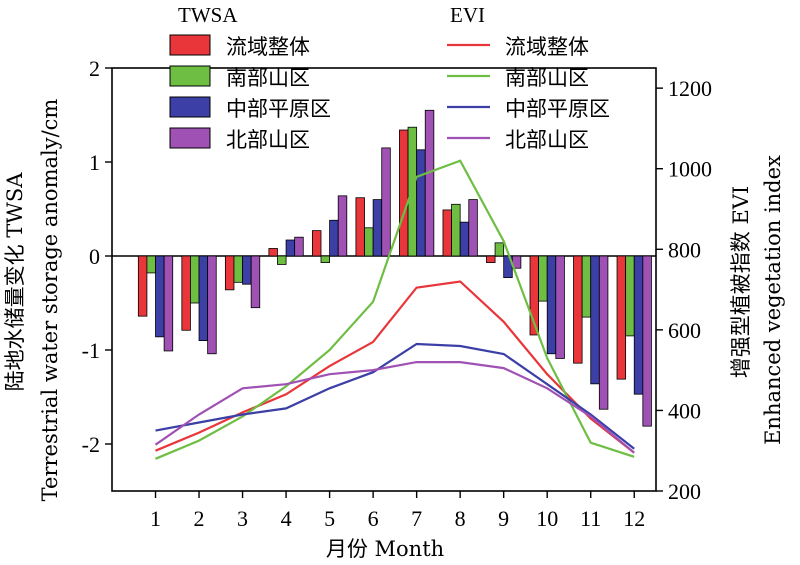  Describe the element at coordinates (684, 491) in the screenshot. I see `y-right-tick-label: 200` at that location.